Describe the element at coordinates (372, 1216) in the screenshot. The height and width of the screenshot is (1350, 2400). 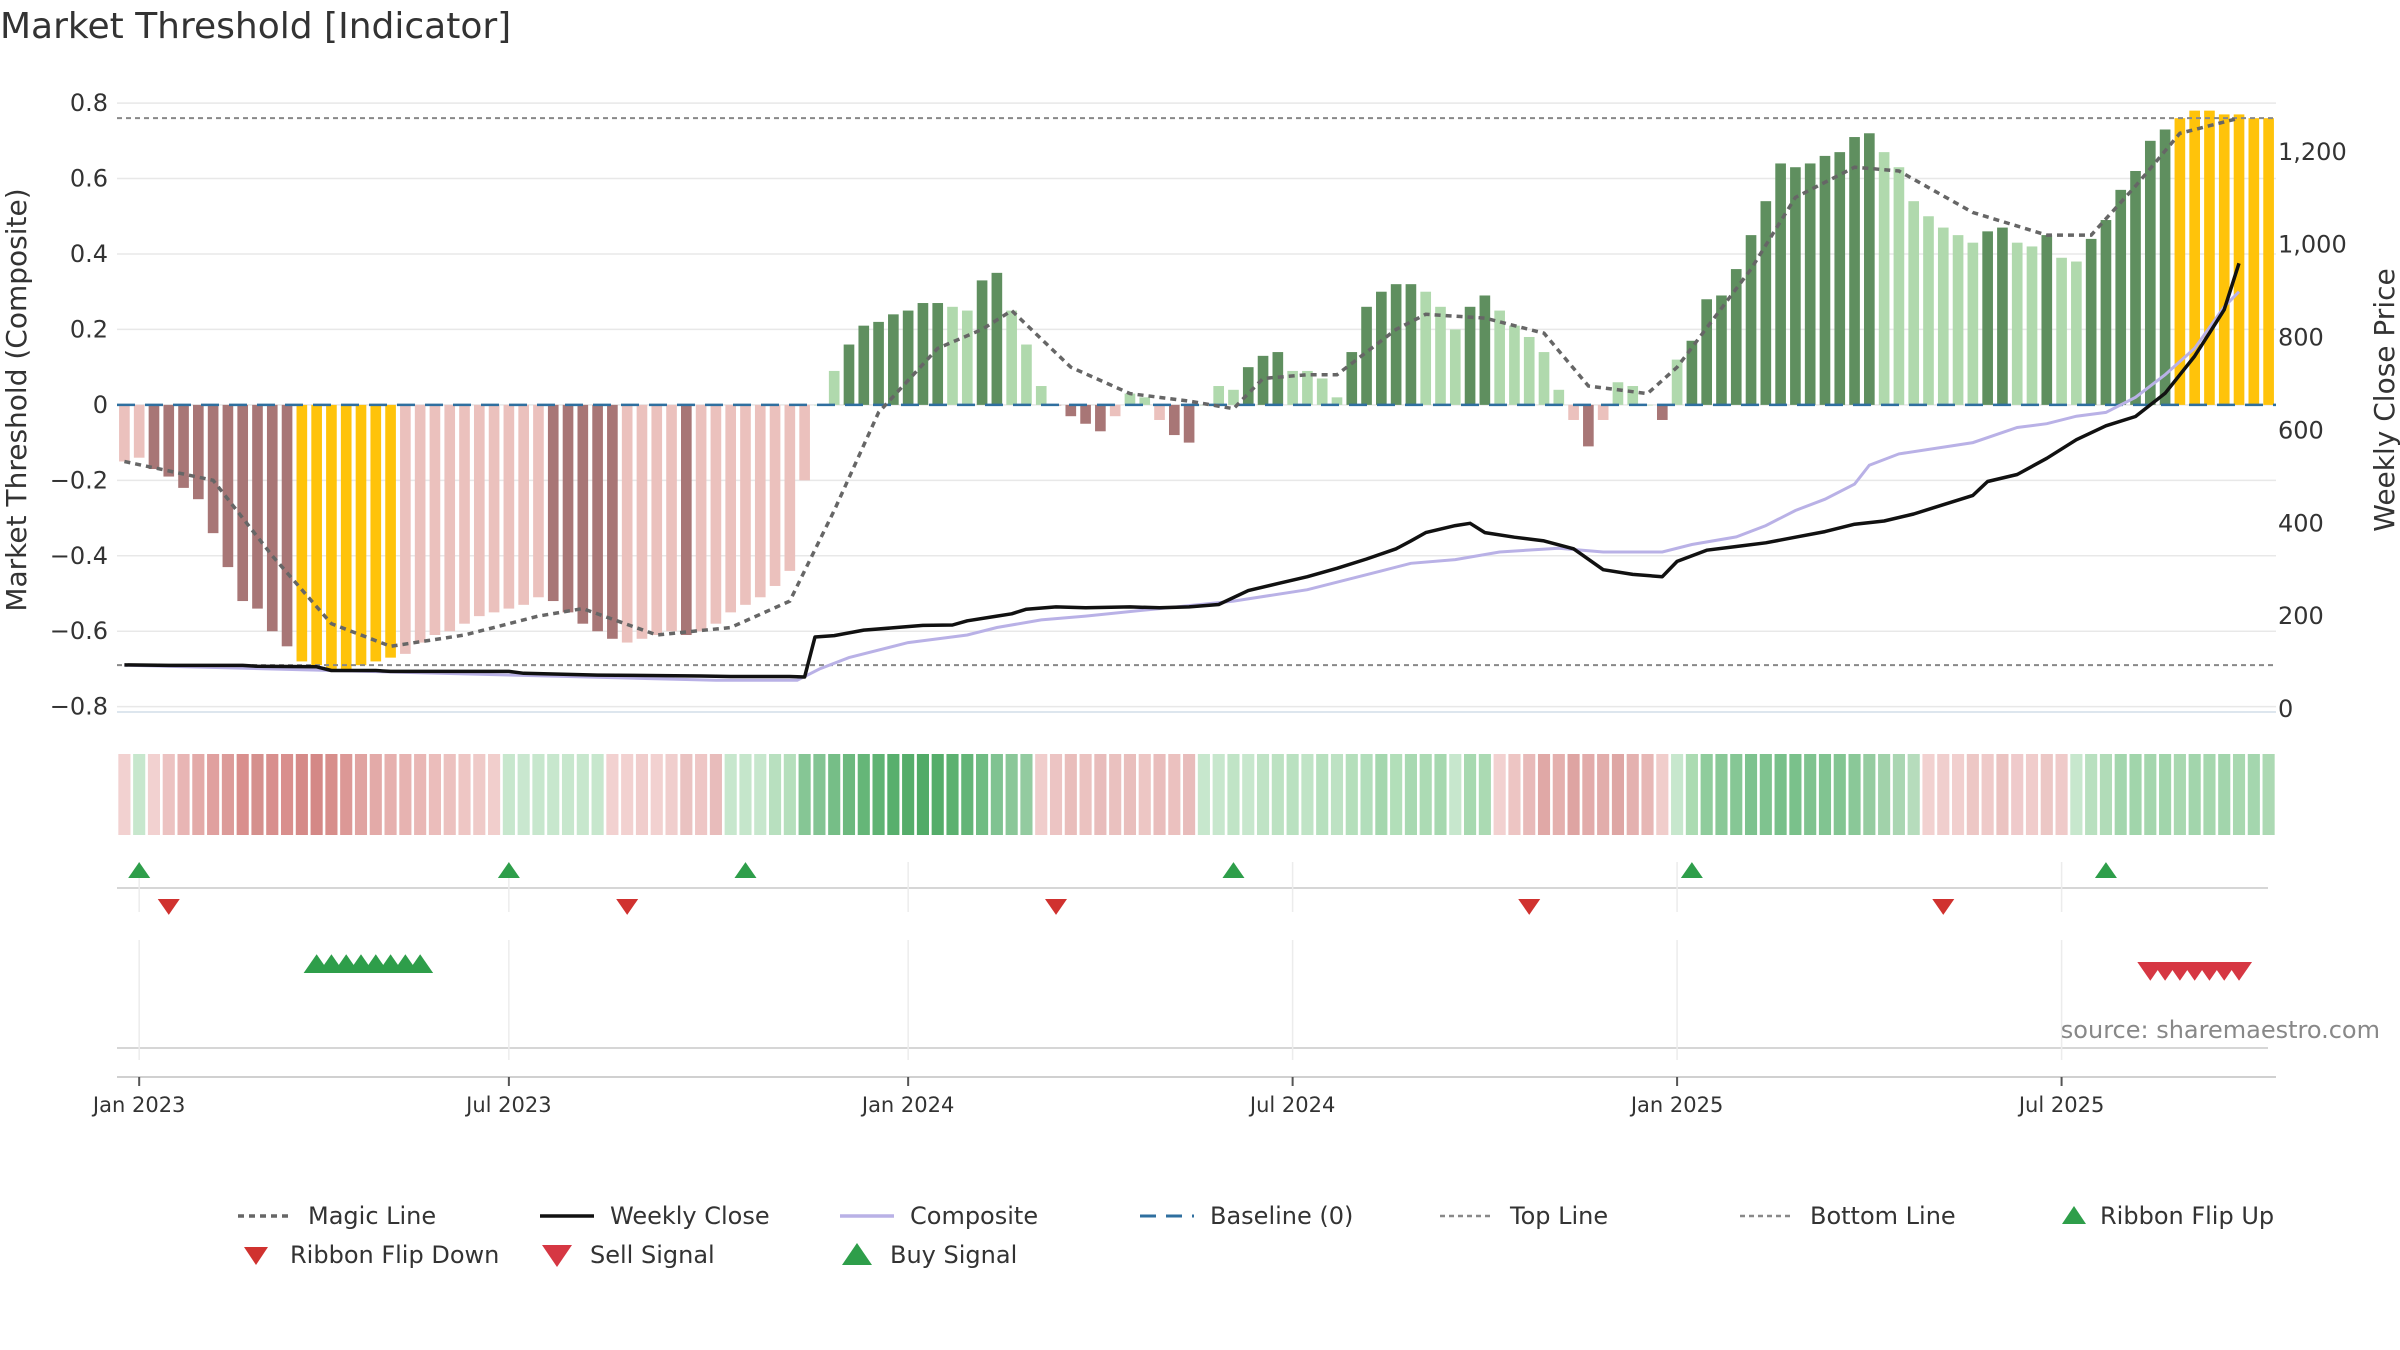
I see `legend-label: Magic Line` at that location.